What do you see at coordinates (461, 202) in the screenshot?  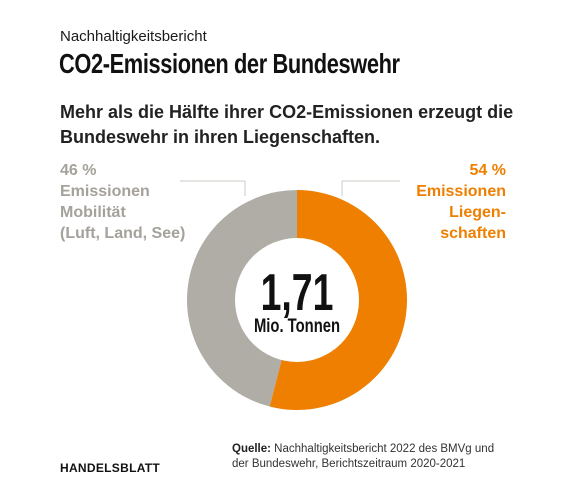 I see `slice-label-properties: 54 % Emissionen Liegen- schaften` at bounding box center [461, 202].